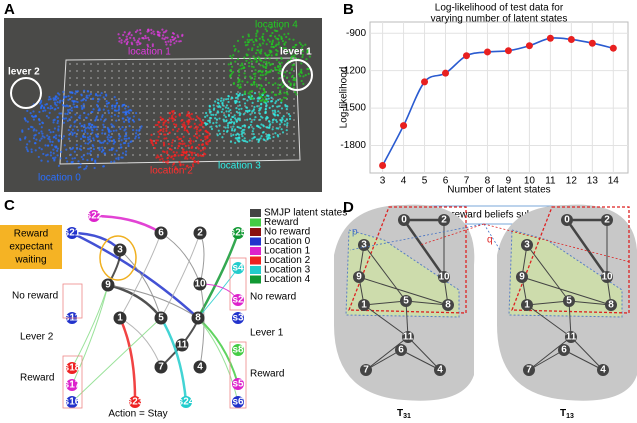 The height and width of the screenshot is (423, 637). I want to click on label: Persistent reward beliefs subspaces, so click(484, 215).